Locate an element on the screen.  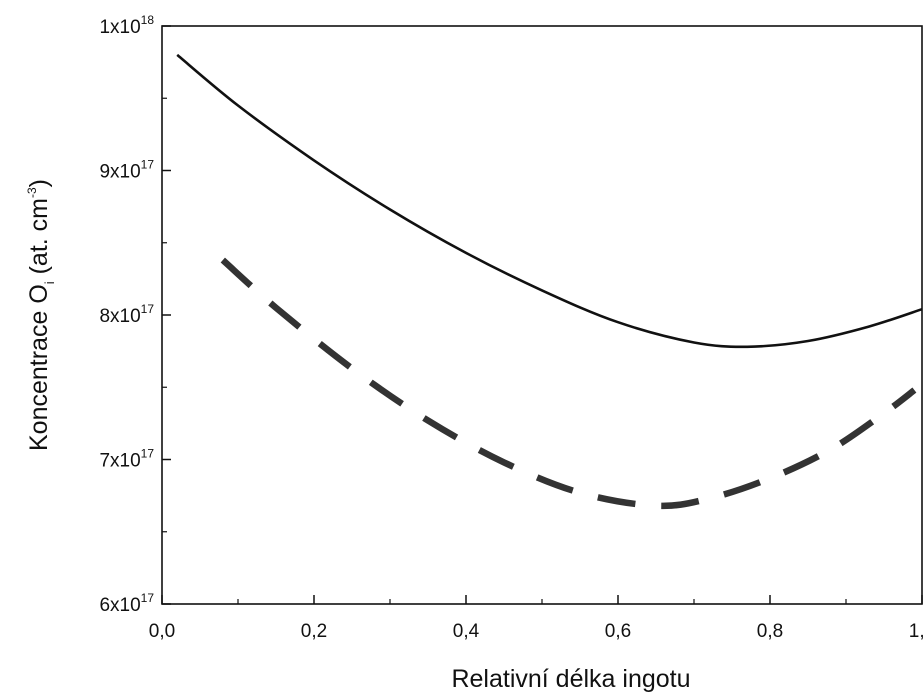
y-axis-label: Koncentrace Oi (at. cm-3) is located at coordinates (41, 315).